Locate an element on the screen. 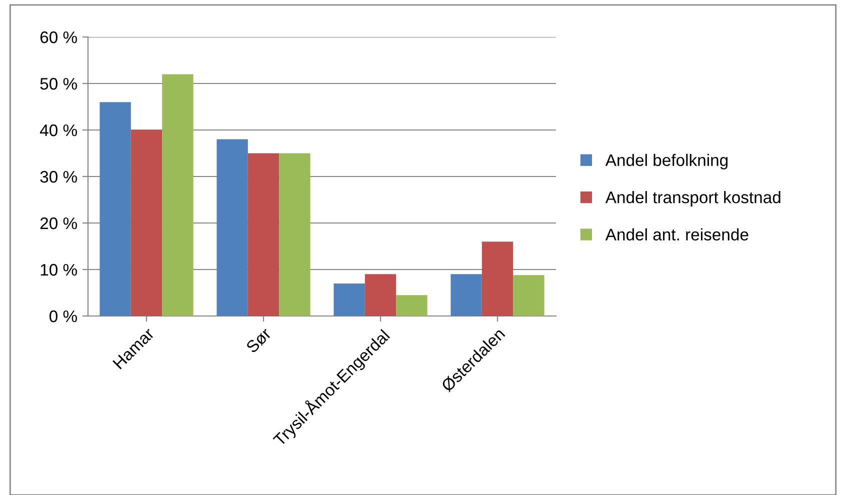  legend-label: Andel ant. reisende is located at coordinates (676, 234).